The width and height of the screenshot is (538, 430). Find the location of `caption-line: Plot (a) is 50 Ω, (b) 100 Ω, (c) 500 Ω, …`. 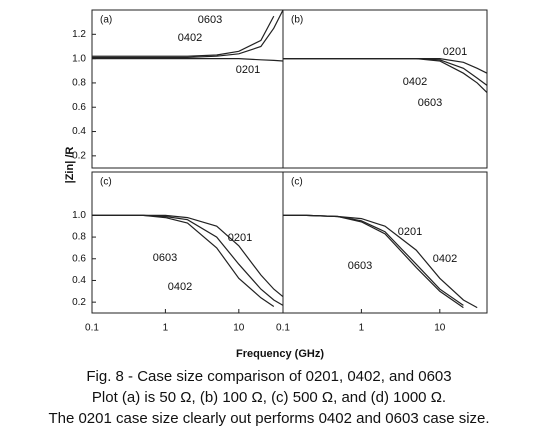

caption-line: Plot (a) is 50 Ω, (b) 100 Ω, (c) 500 Ω, … is located at coordinates (269, 397).